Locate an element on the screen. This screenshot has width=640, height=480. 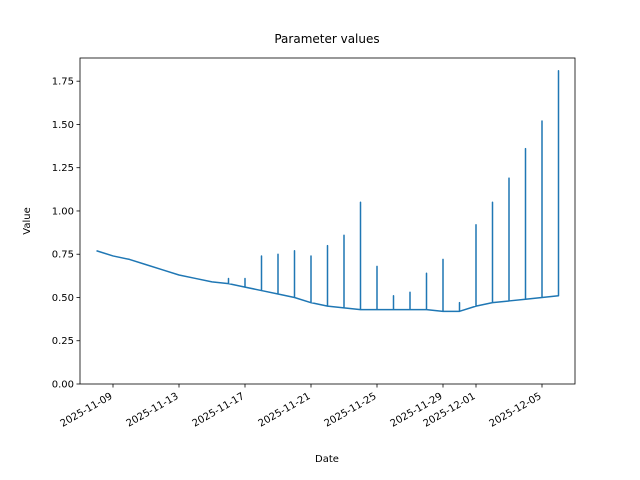
y-tick-label: 1.25 is located at coordinates (63, 168).